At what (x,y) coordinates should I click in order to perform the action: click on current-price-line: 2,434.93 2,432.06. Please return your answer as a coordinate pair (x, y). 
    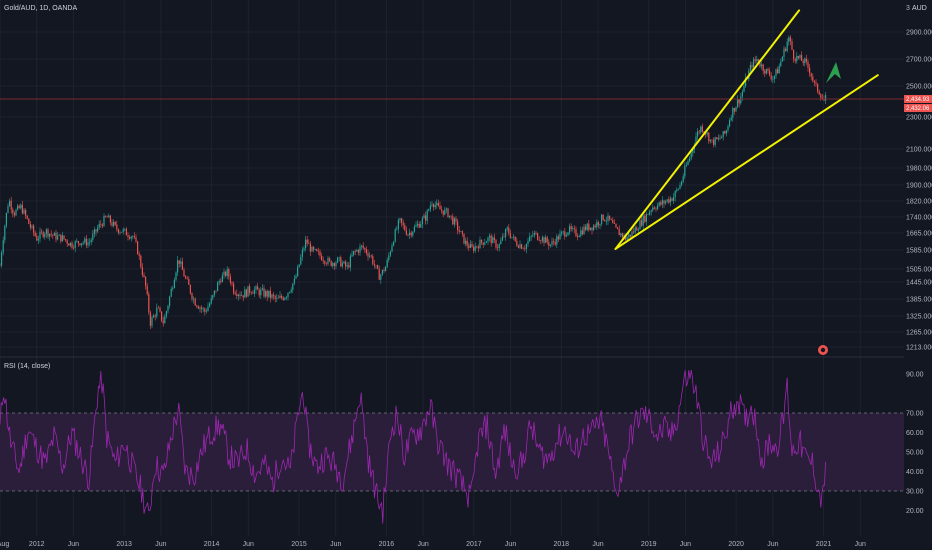
    Looking at the image, I should click on (466, 103).